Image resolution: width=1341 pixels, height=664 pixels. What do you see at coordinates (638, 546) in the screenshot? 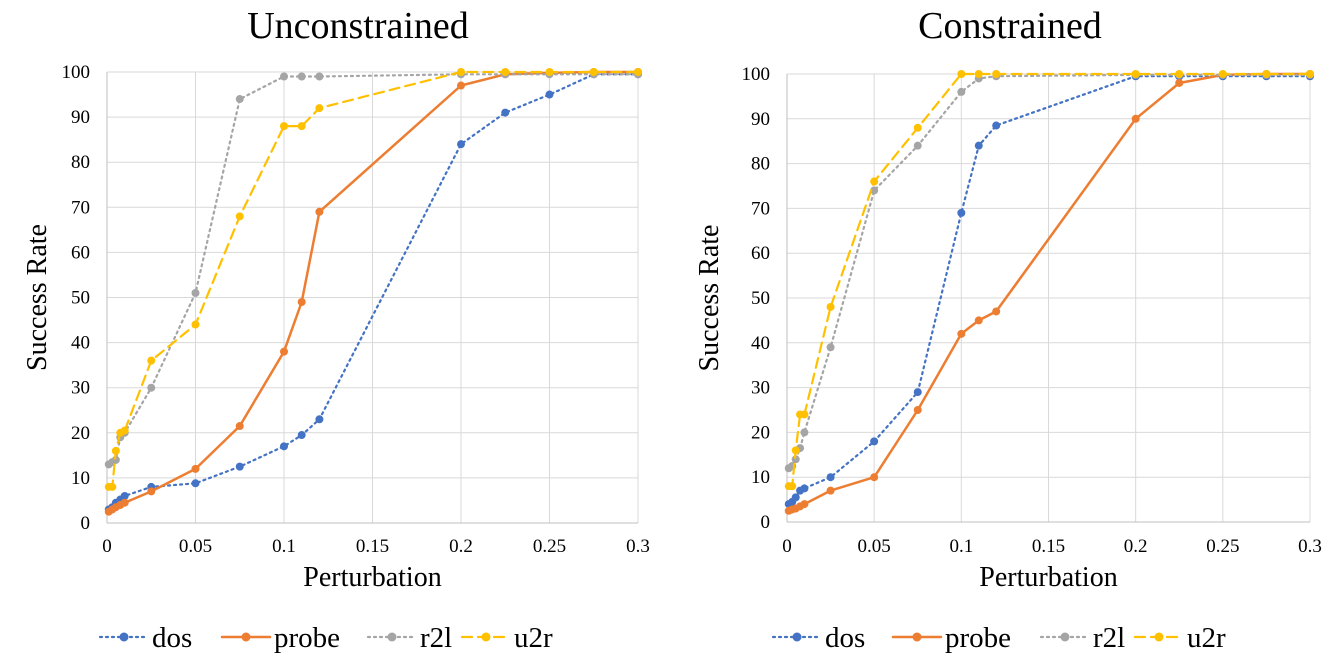
I see `x-tick-label: 0.3` at bounding box center [638, 546].